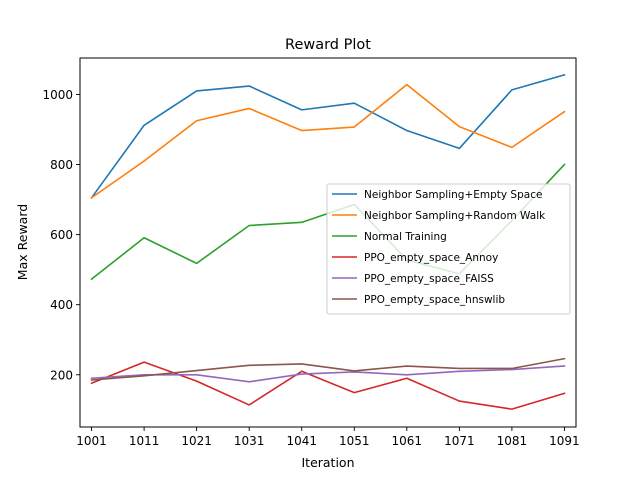 The height and width of the screenshot is (484, 640). Describe the element at coordinates (328, 45) in the screenshot. I see `chart-title: Reward Plot` at that location.